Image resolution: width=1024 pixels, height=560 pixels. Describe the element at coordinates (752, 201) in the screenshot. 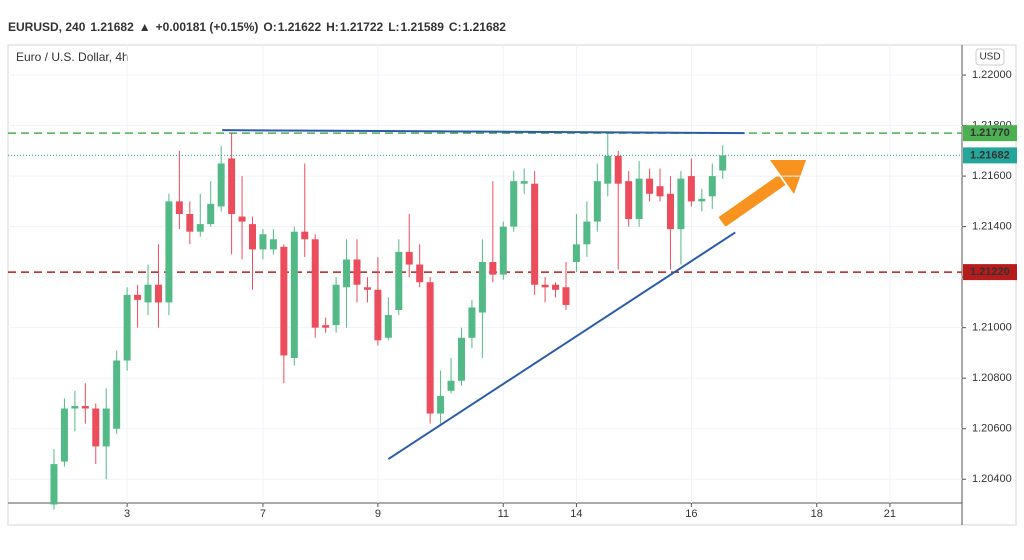

I see `arrow-shaft` at that location.